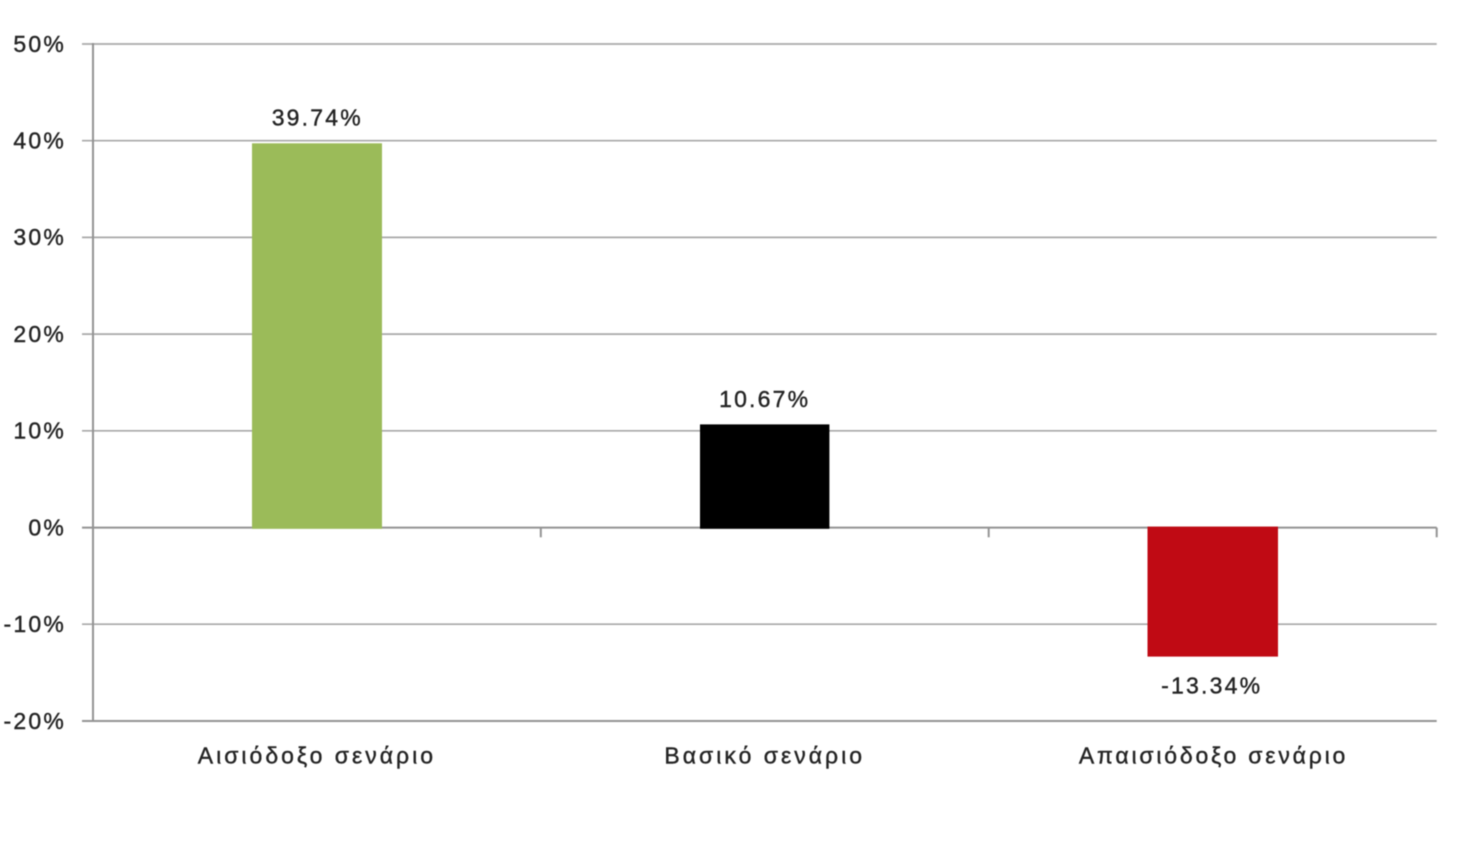  Describe the element at coordinates (35, 721) in the screenshot. I see `svg-text: -20%` at that location.